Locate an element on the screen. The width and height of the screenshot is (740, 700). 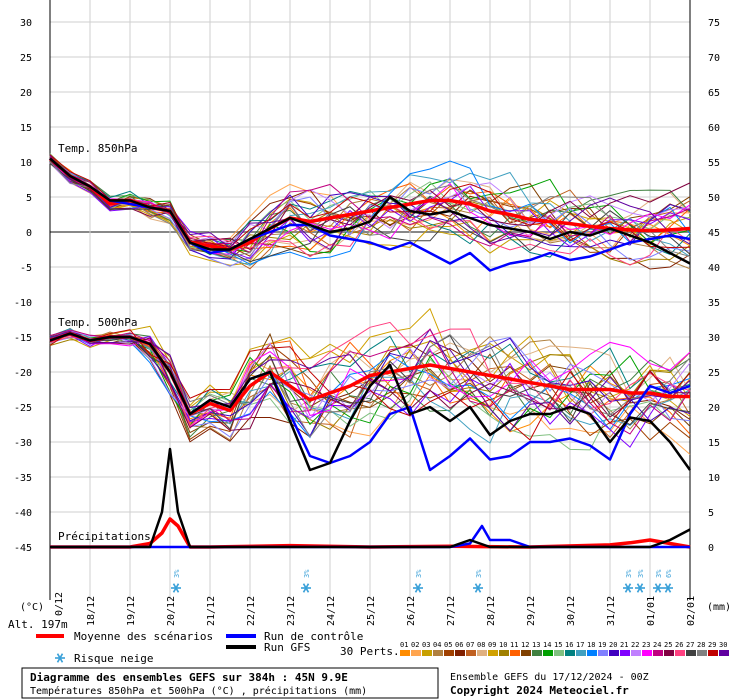
y-left-tick-label: -20 is located at coordinates (23, 373).